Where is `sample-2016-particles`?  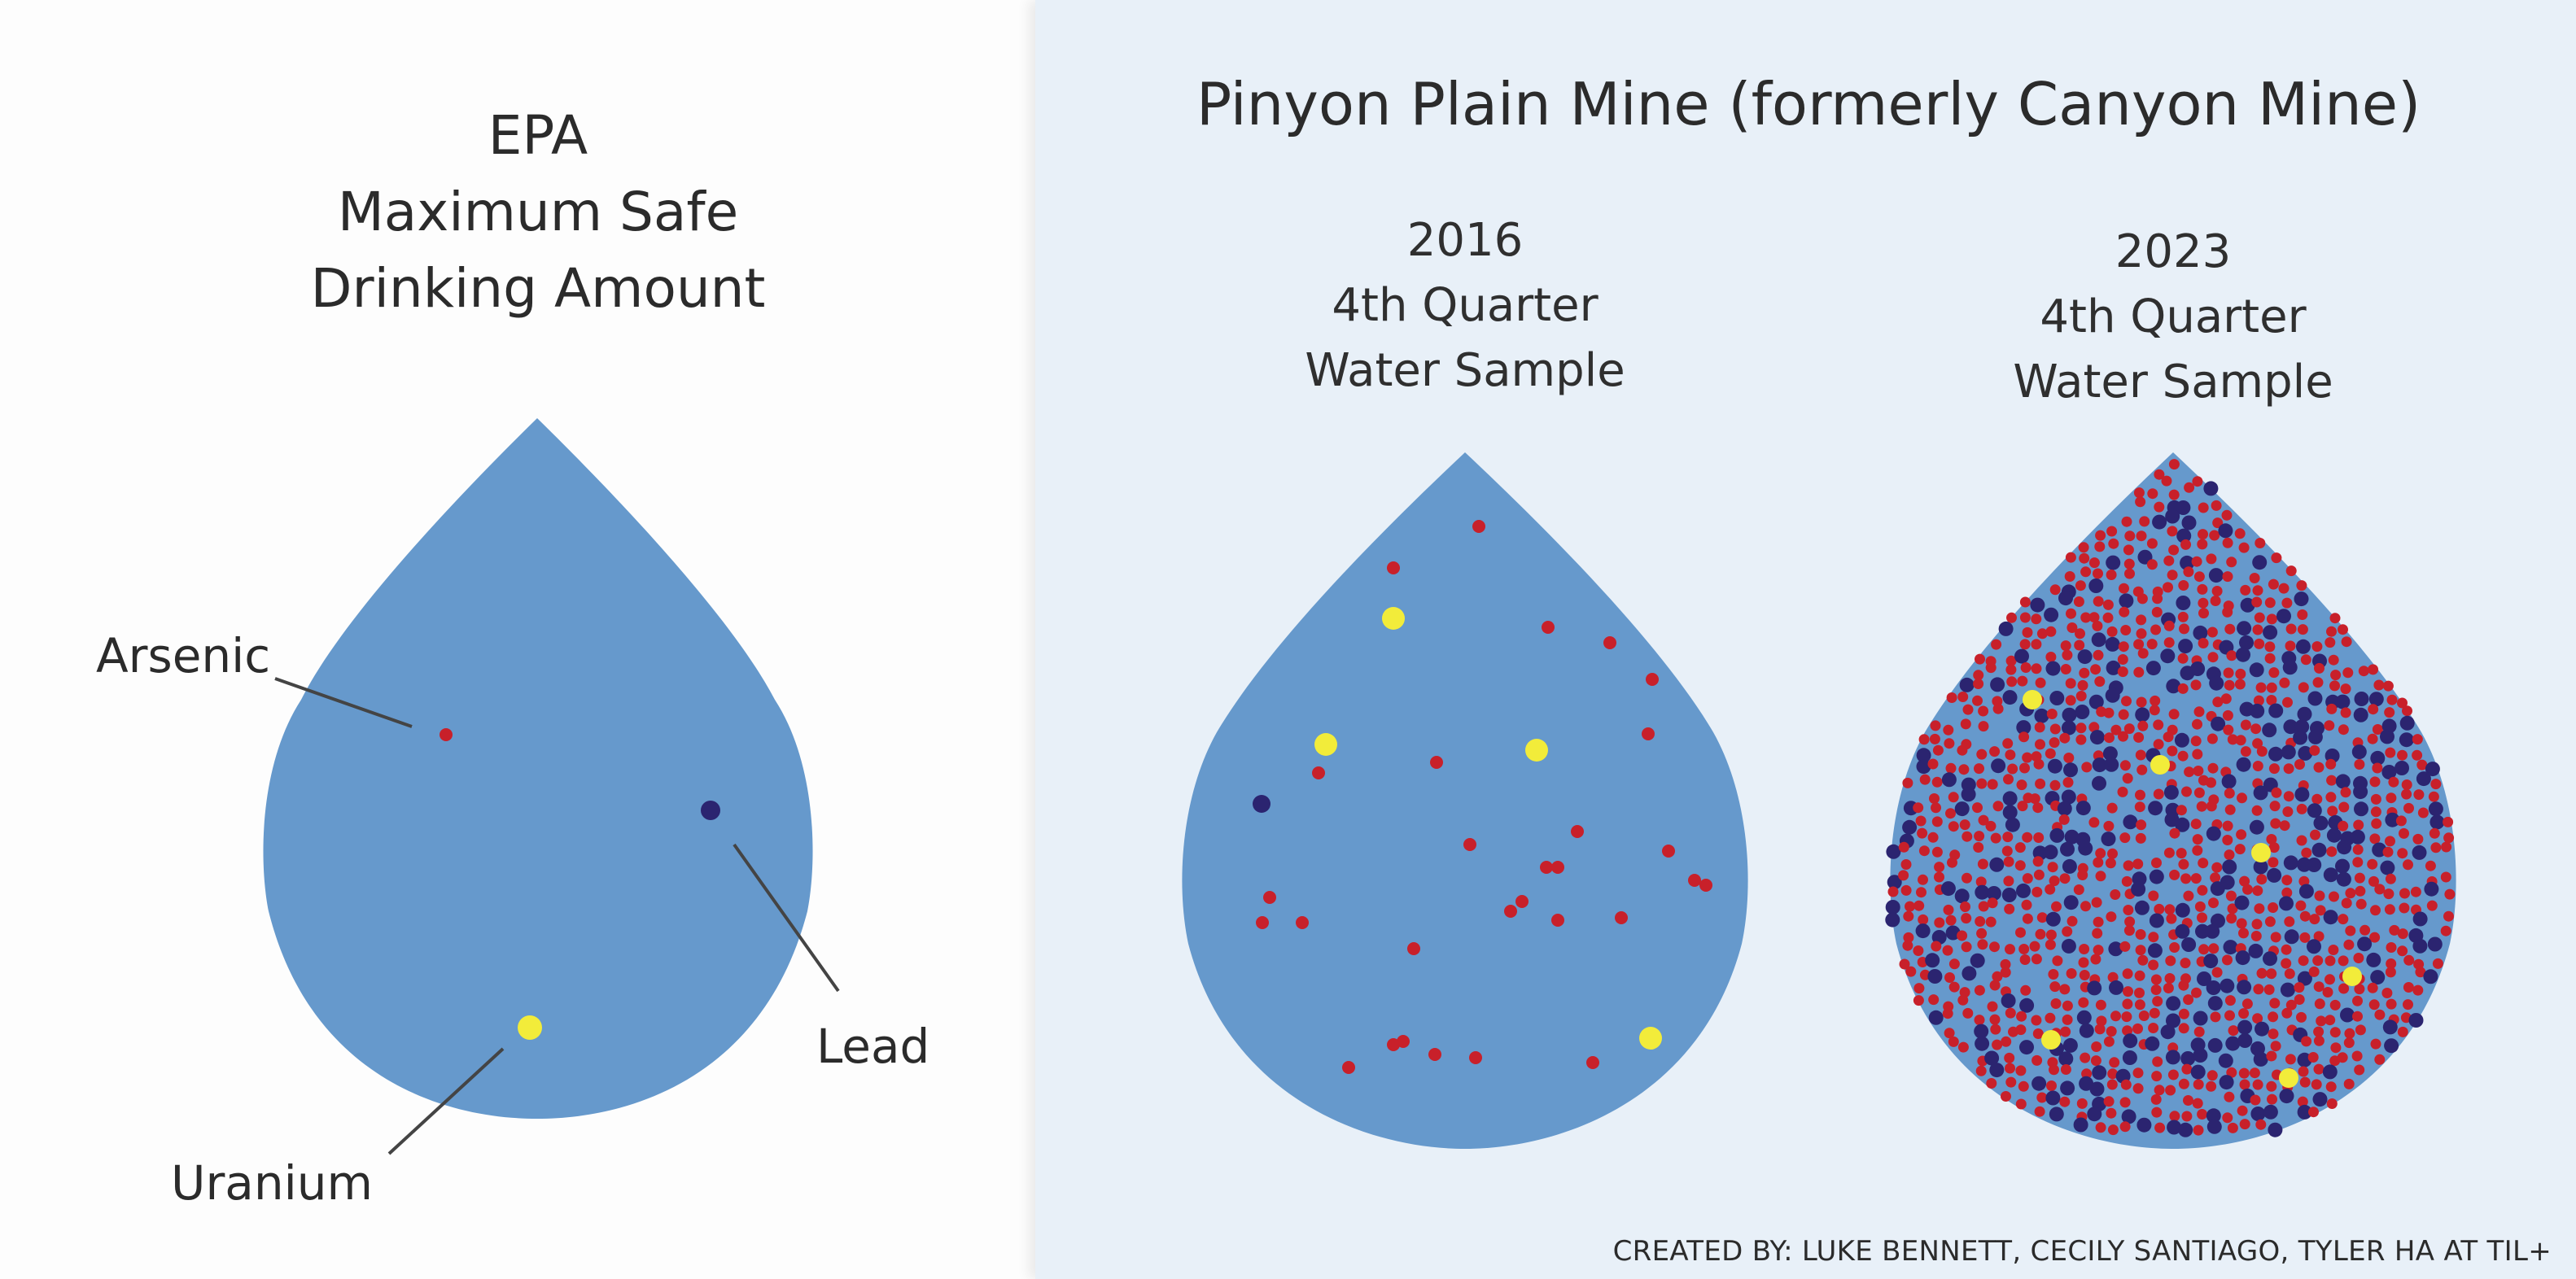 sample-2016-particles is located at coordinates (1482, 797).